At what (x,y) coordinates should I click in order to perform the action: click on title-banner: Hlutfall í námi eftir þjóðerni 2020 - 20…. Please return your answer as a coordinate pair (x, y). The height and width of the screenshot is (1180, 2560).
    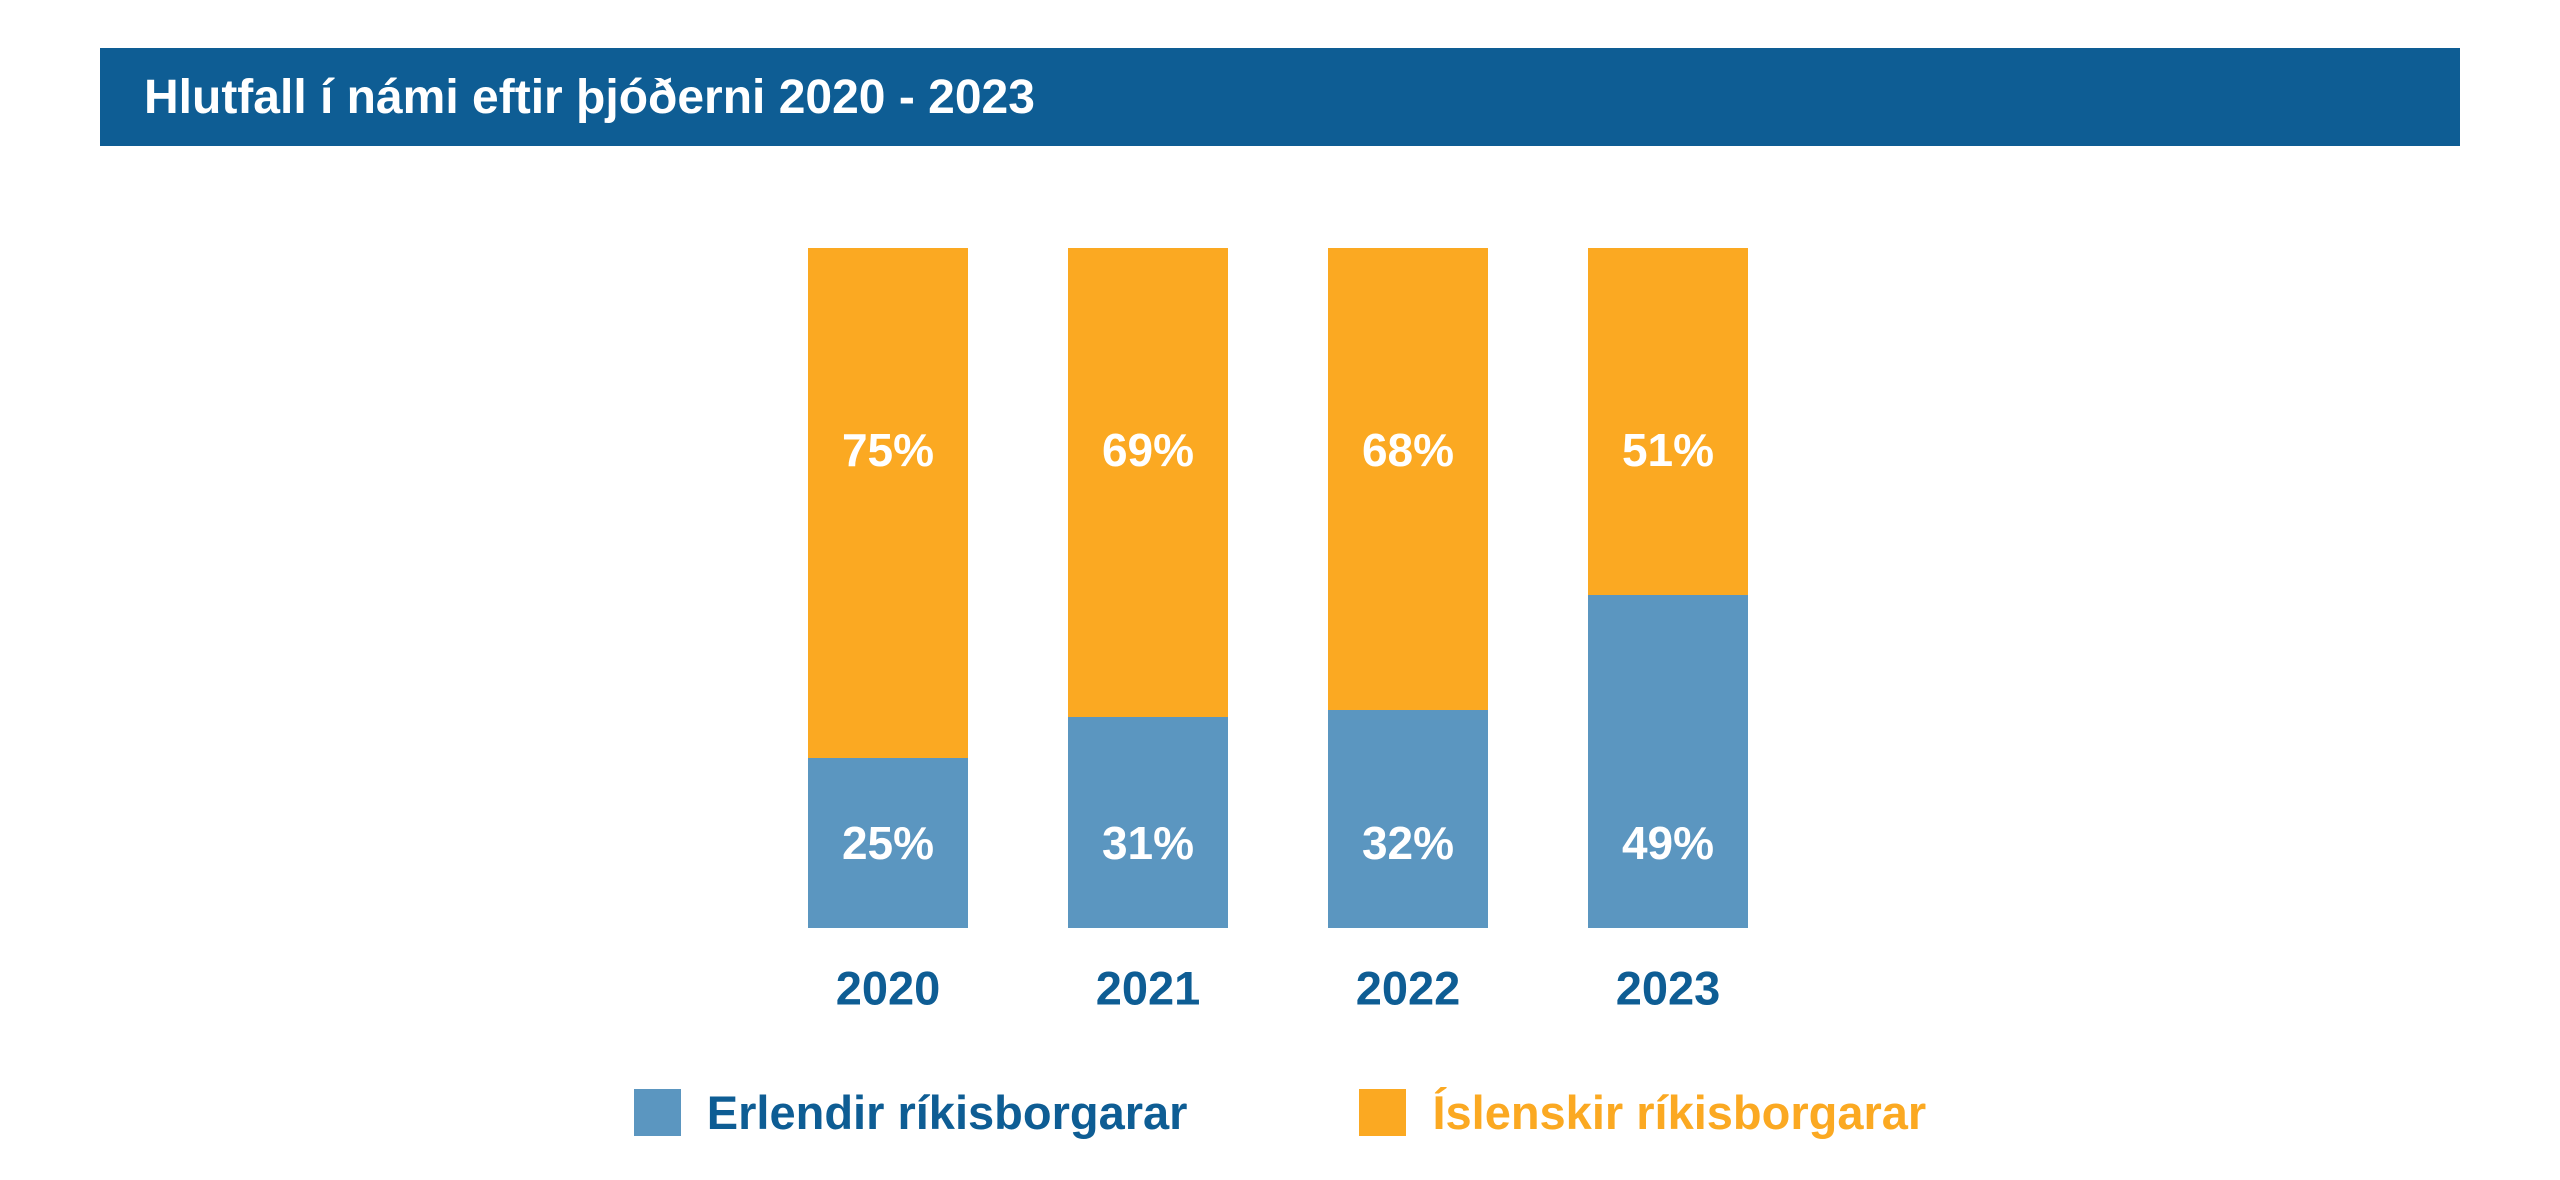
    Looking at the image, I should click on (1280, 97).